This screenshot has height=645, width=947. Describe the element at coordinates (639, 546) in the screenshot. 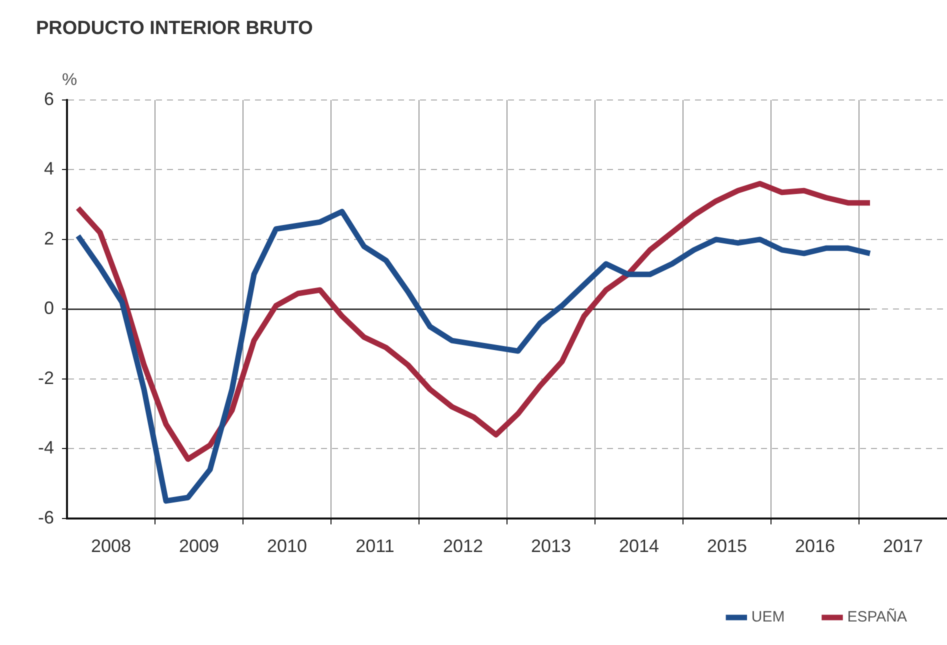

I see `x-tick-label: 2014` at that location.